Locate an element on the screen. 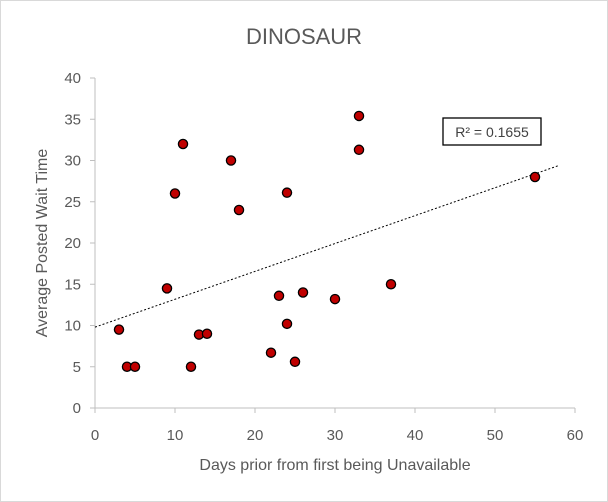  r2-annotation-box is located at coordinates (492, 131).